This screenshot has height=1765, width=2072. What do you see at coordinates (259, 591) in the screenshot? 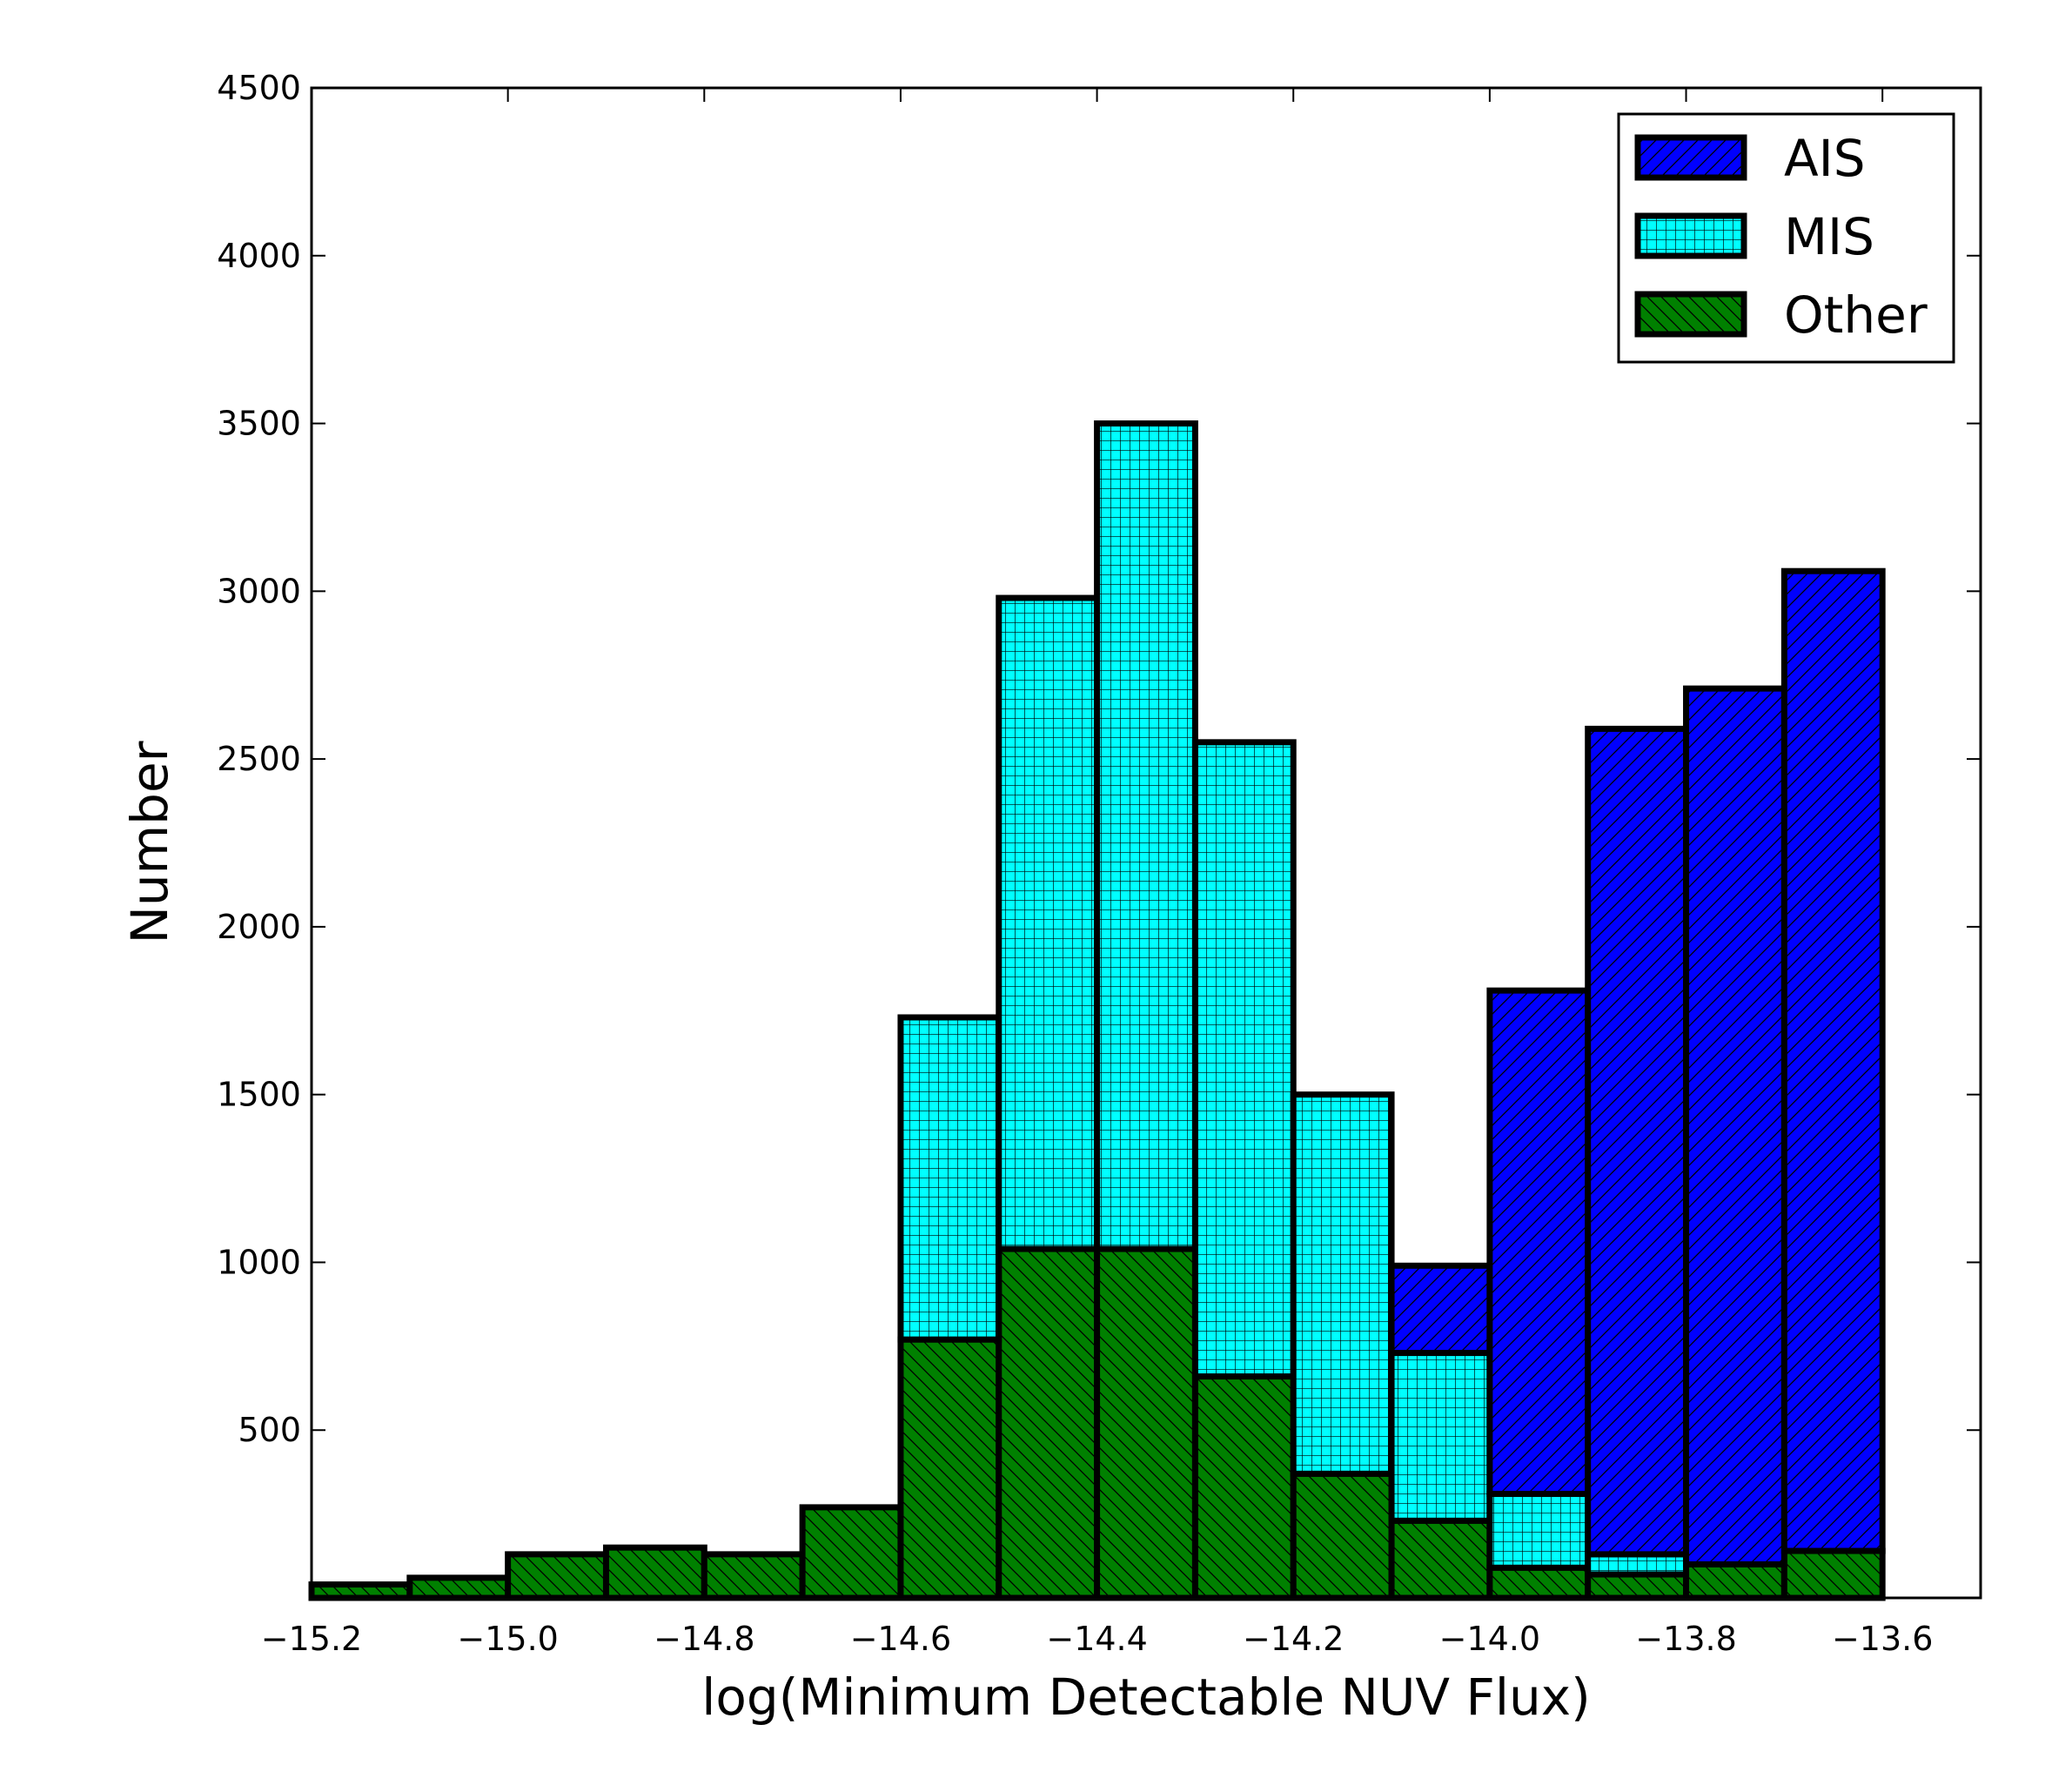
I see `y-tick-label: 3000` at bounding box center [259, 591].